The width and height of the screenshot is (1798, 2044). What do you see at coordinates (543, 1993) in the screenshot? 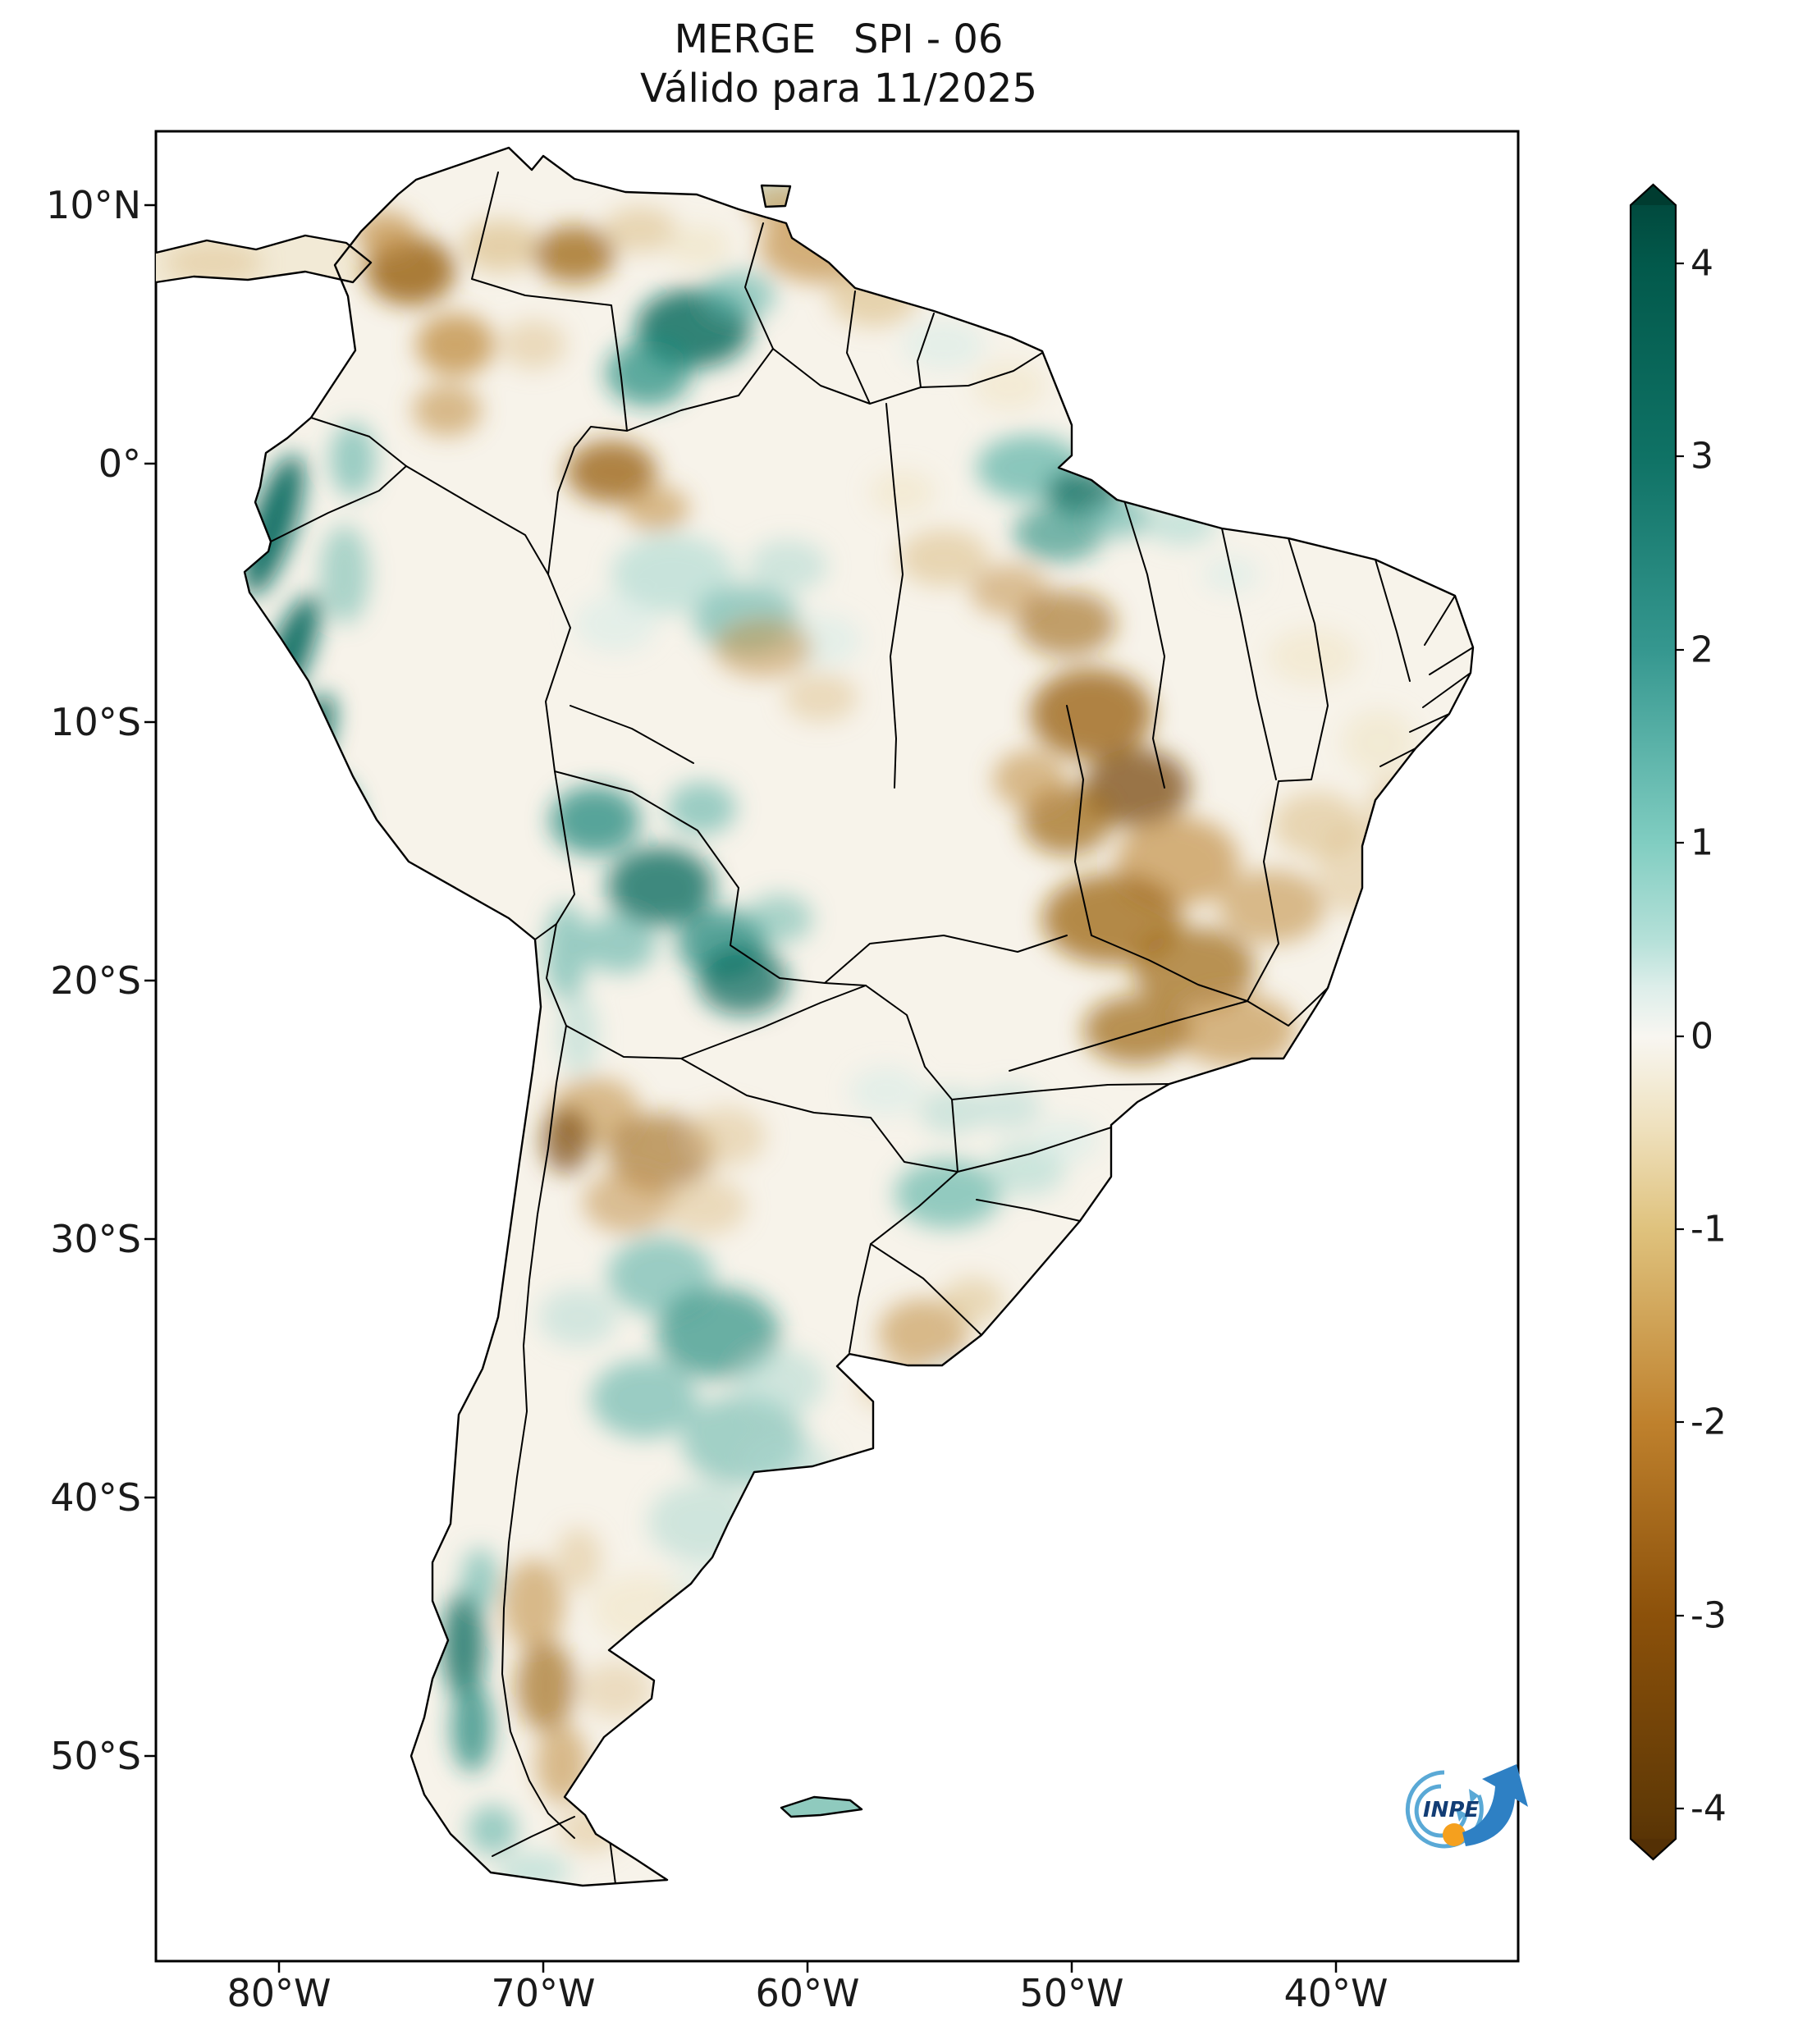
I see `lon-label-70w: 70°W` at bounding box center [543, 1993].